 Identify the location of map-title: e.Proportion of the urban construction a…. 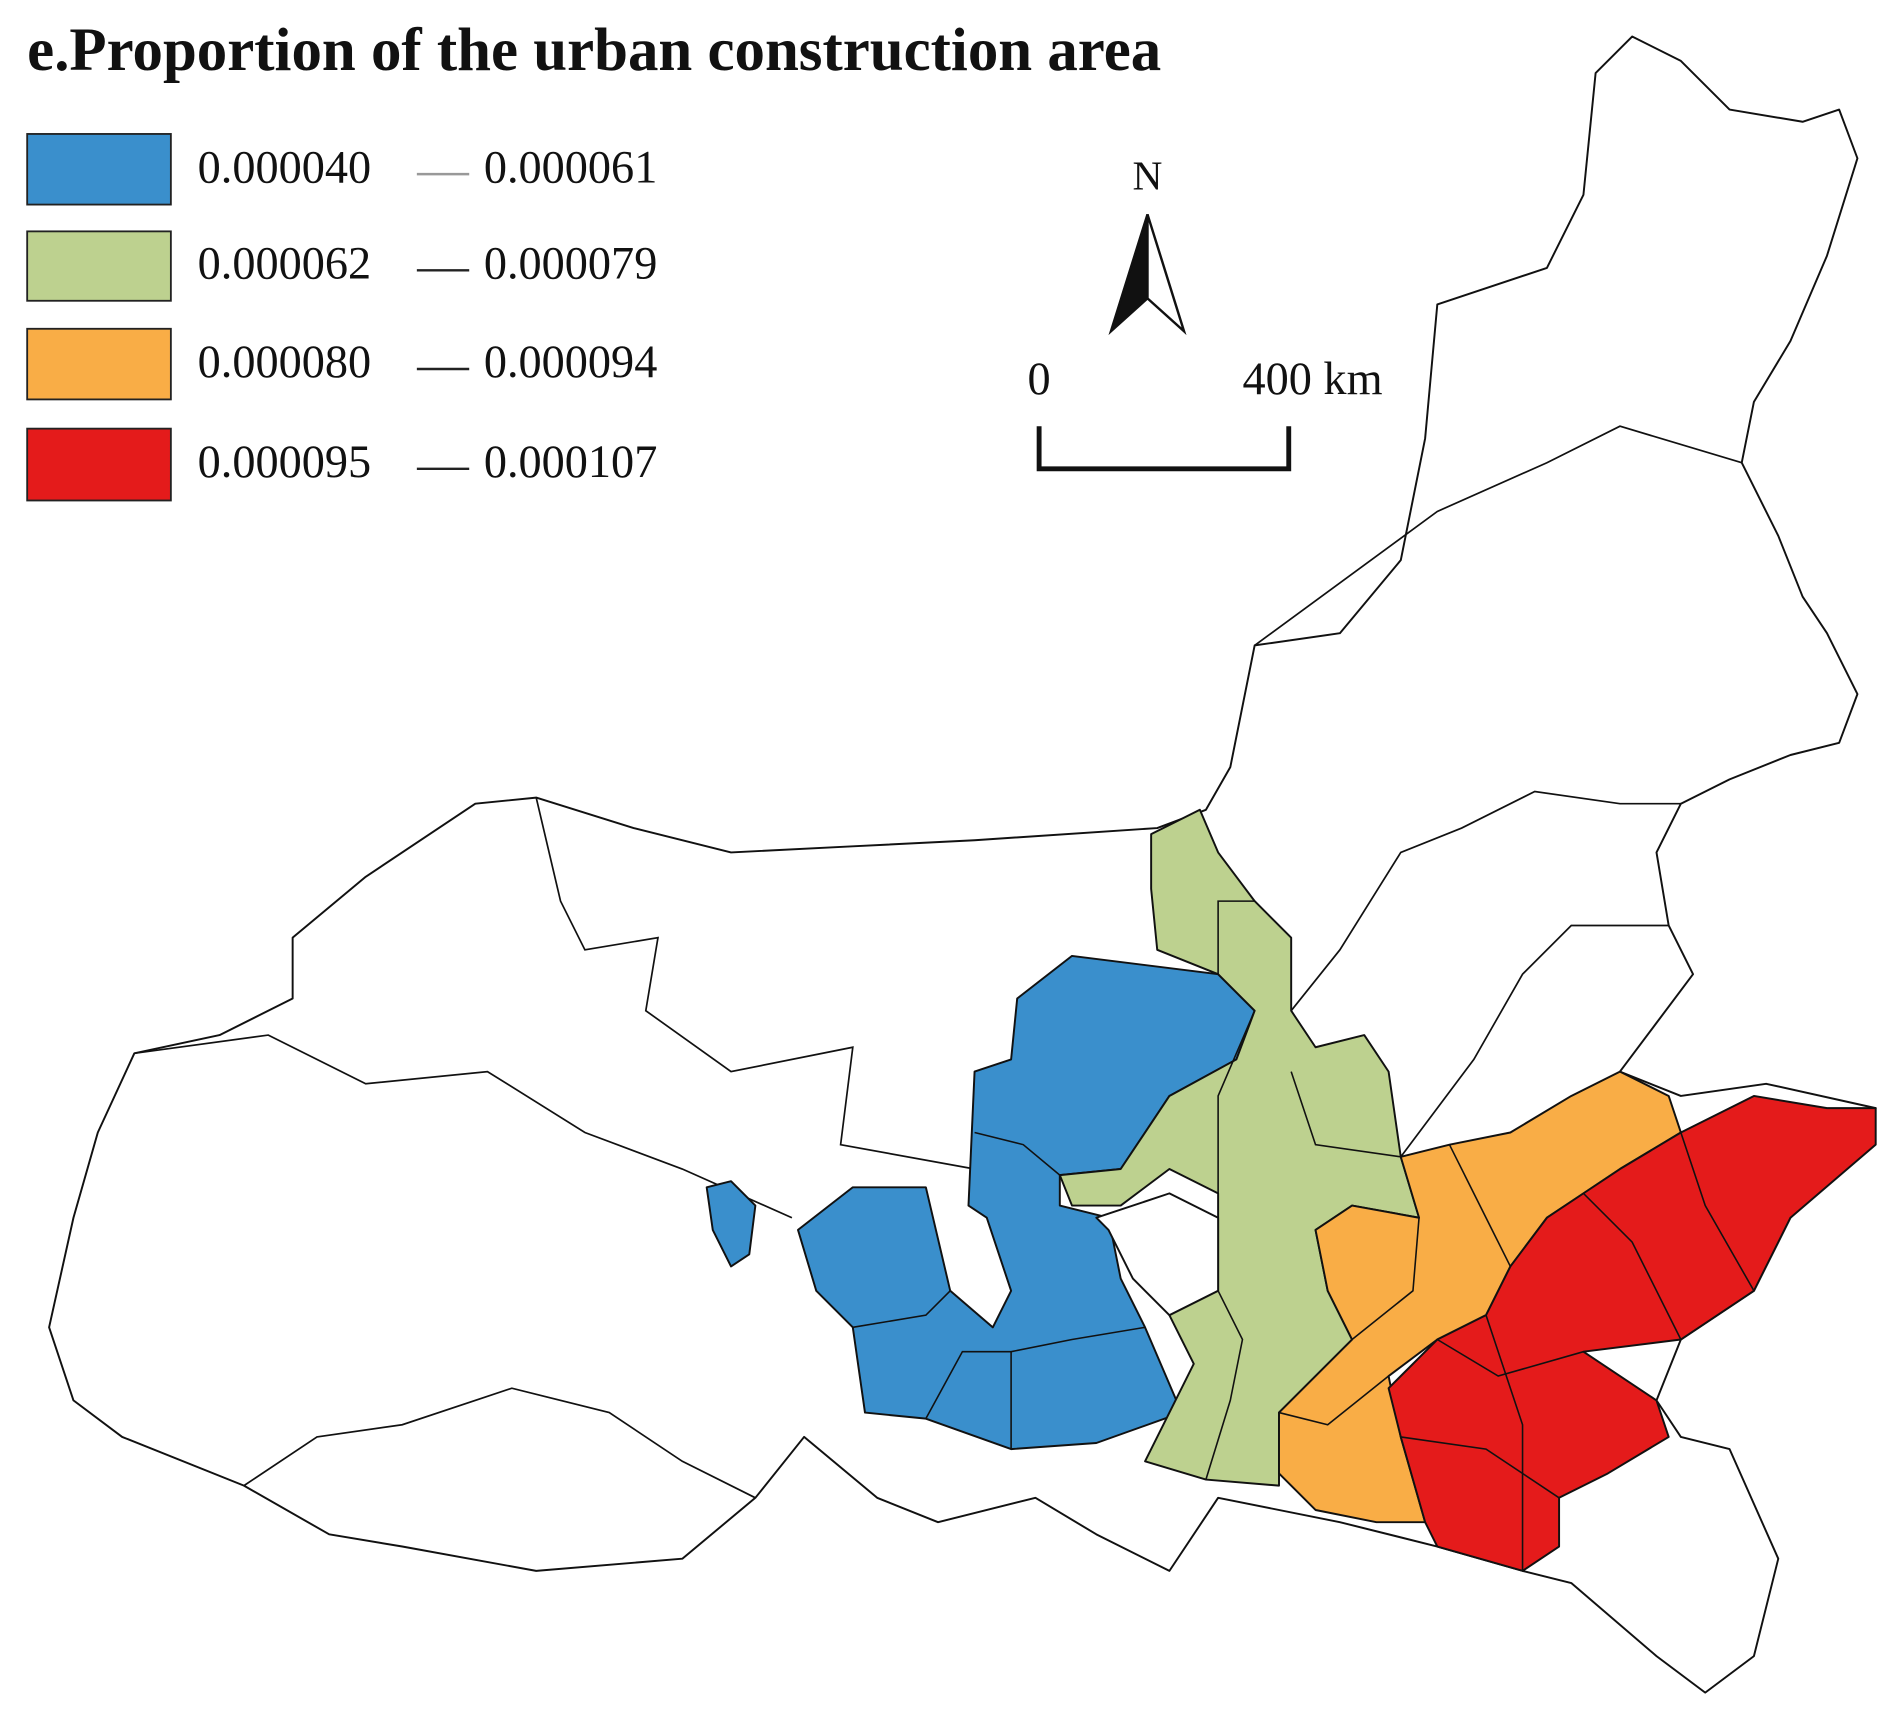
(594, 50).